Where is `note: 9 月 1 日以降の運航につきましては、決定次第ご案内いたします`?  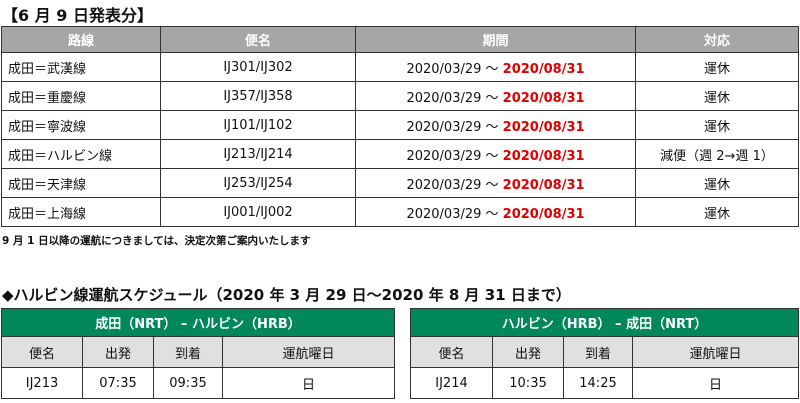 note: 9 月 1 日以降の運航につきましては、決定次第ご案内いたします is located at coordinates (156, 241).